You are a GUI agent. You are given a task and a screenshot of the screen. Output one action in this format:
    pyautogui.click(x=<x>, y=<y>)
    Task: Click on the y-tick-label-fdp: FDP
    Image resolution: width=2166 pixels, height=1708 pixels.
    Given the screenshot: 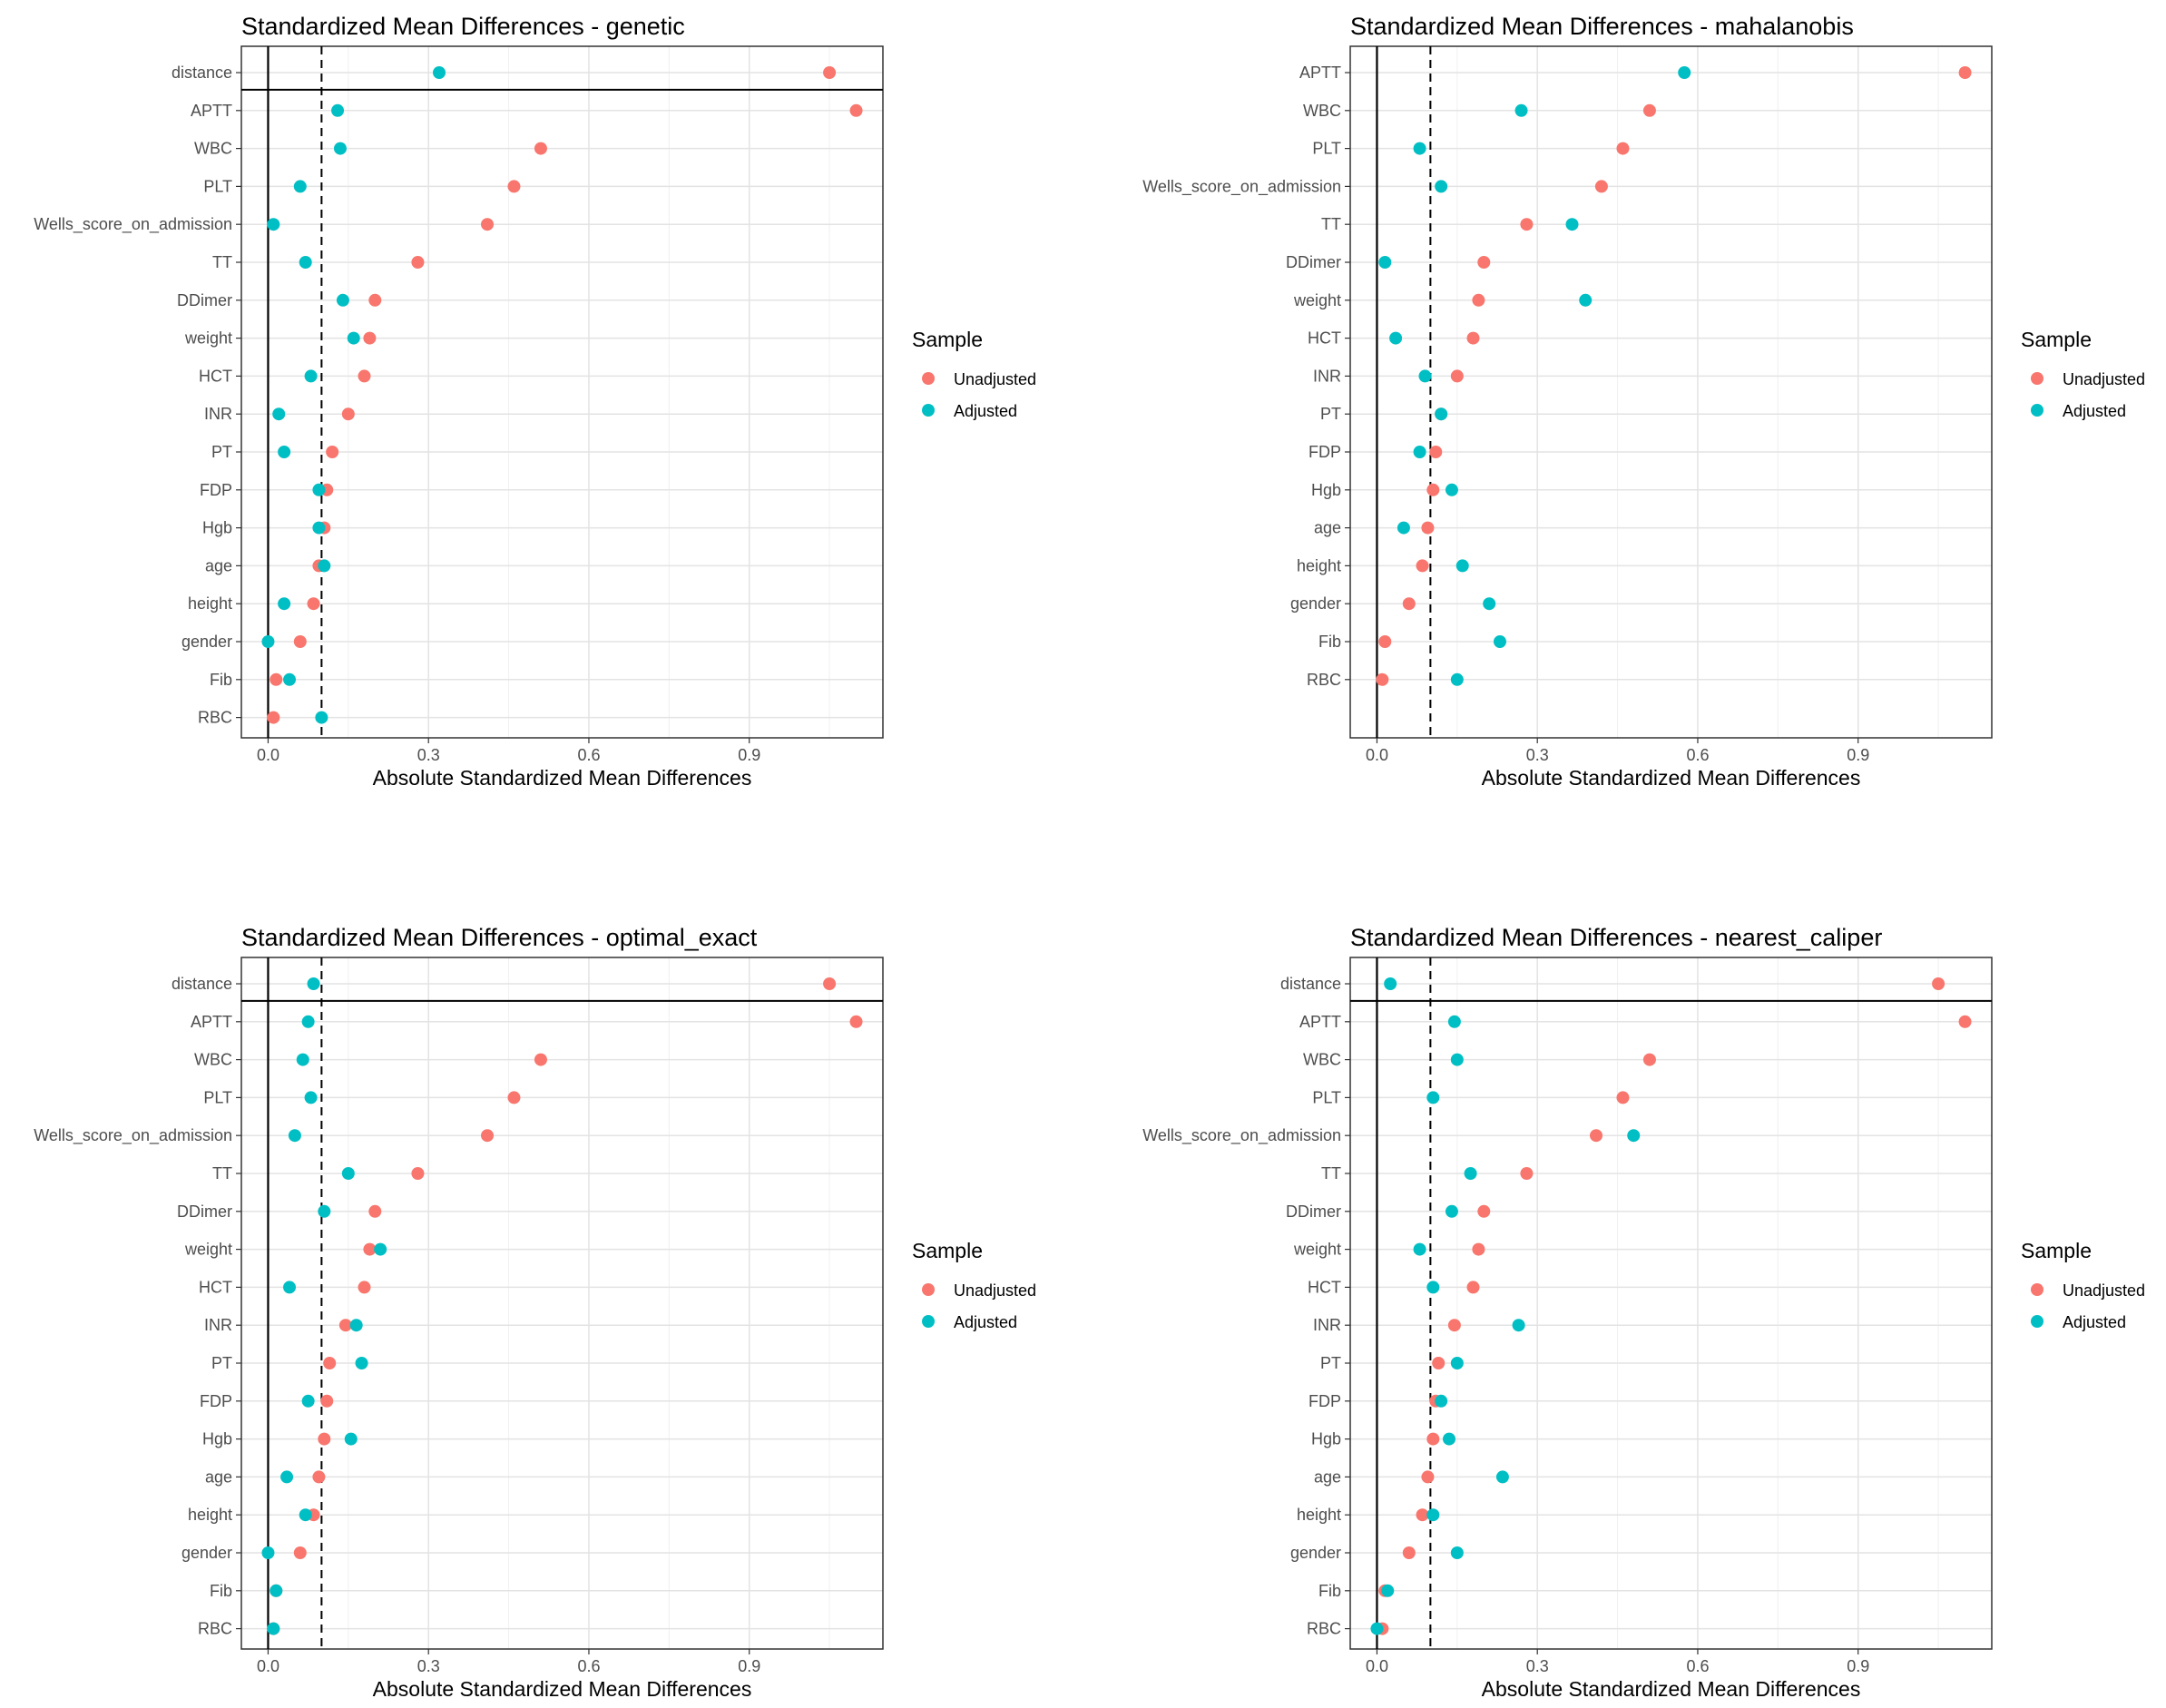 What is the action you would take?
    pyautogui.click(x=216, y=490)
    